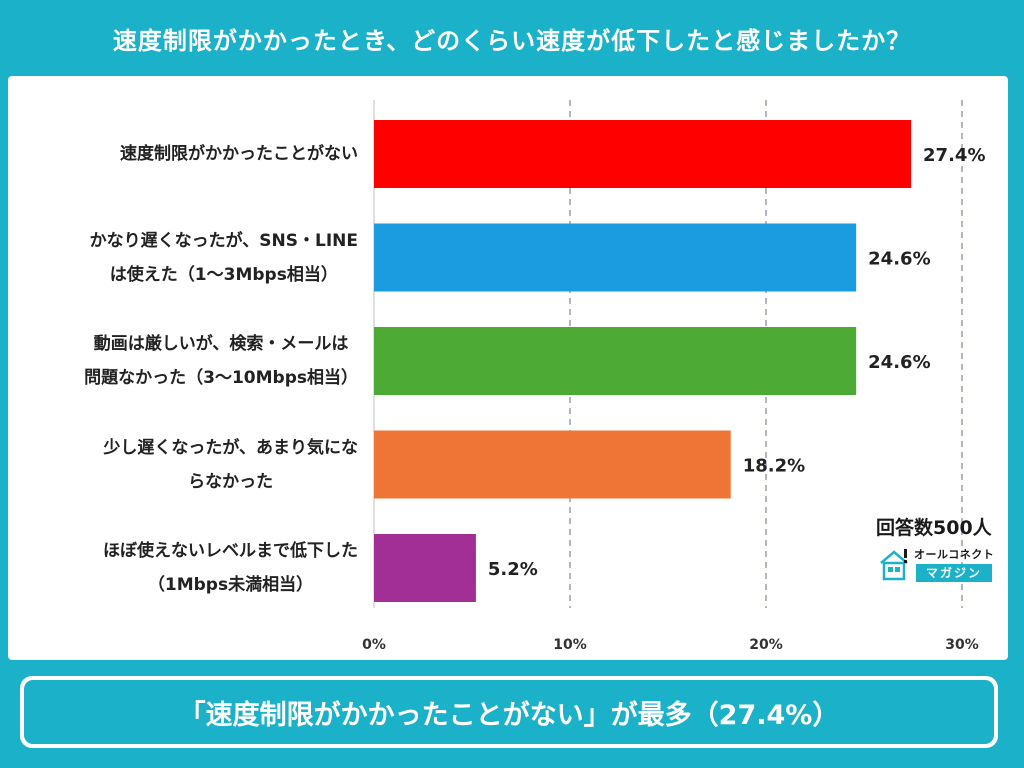  I want to click on category-label-line: 動画は厳しいが、検索・メールは, so click(221, 344).